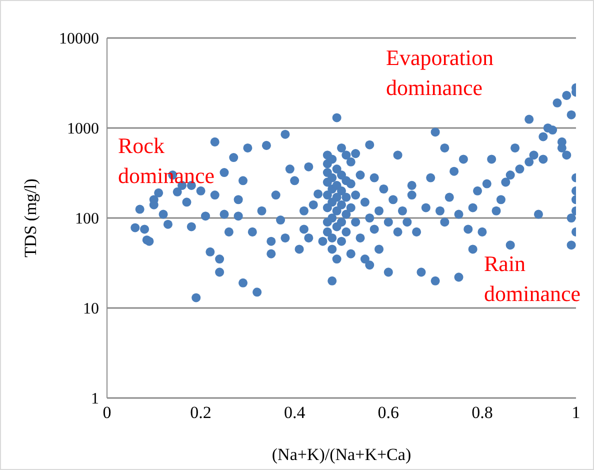 The height and width of the screenshot is (470, 594). I want to click on y-tick-label: 10000, so click(79, 39).